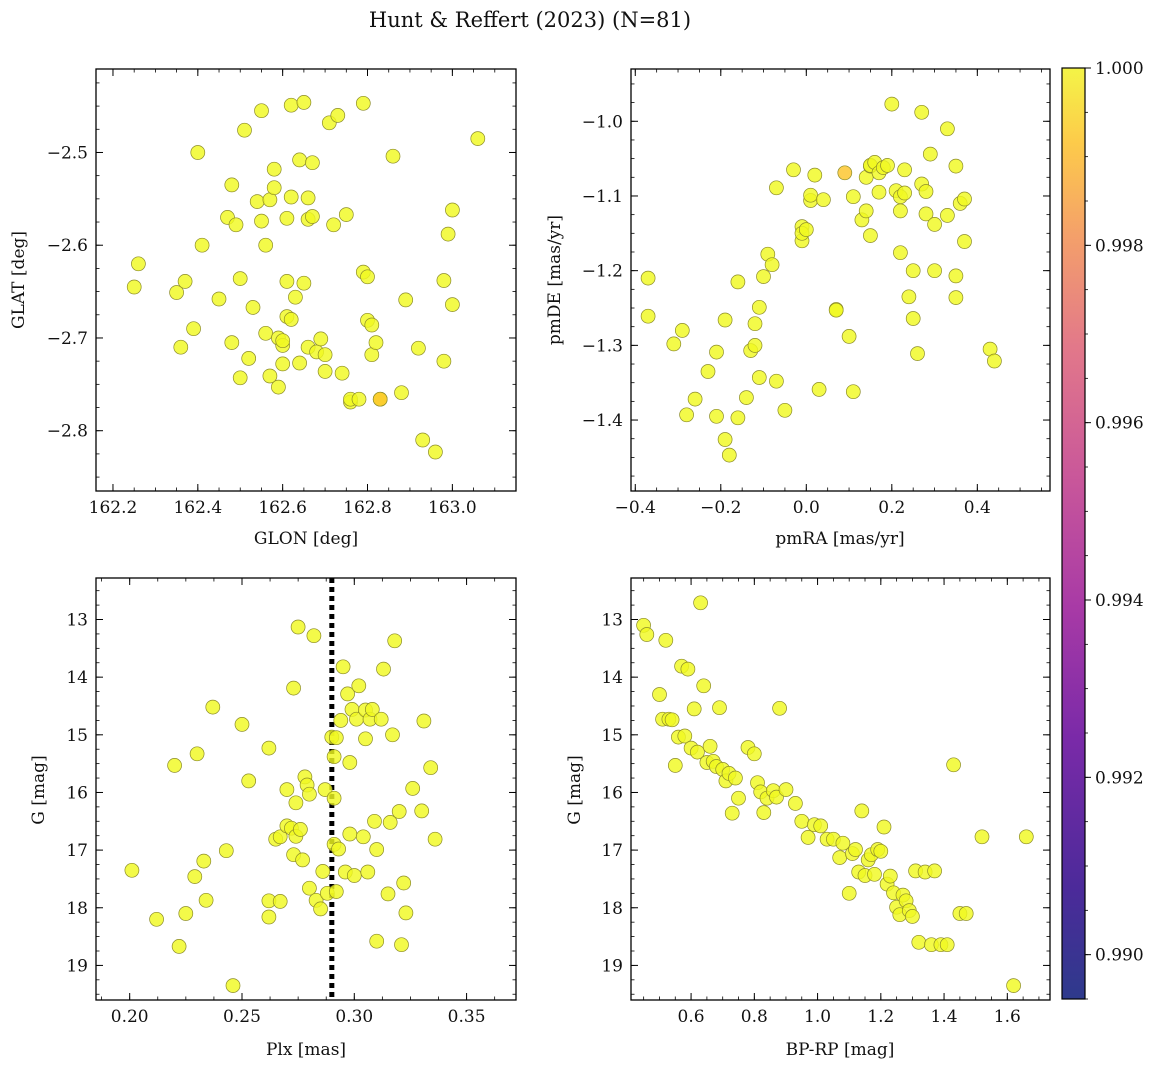 The width and height of the screenshot is (1161, 1068). I want to click on y-tick-label: −2.6, so click(67, 246).